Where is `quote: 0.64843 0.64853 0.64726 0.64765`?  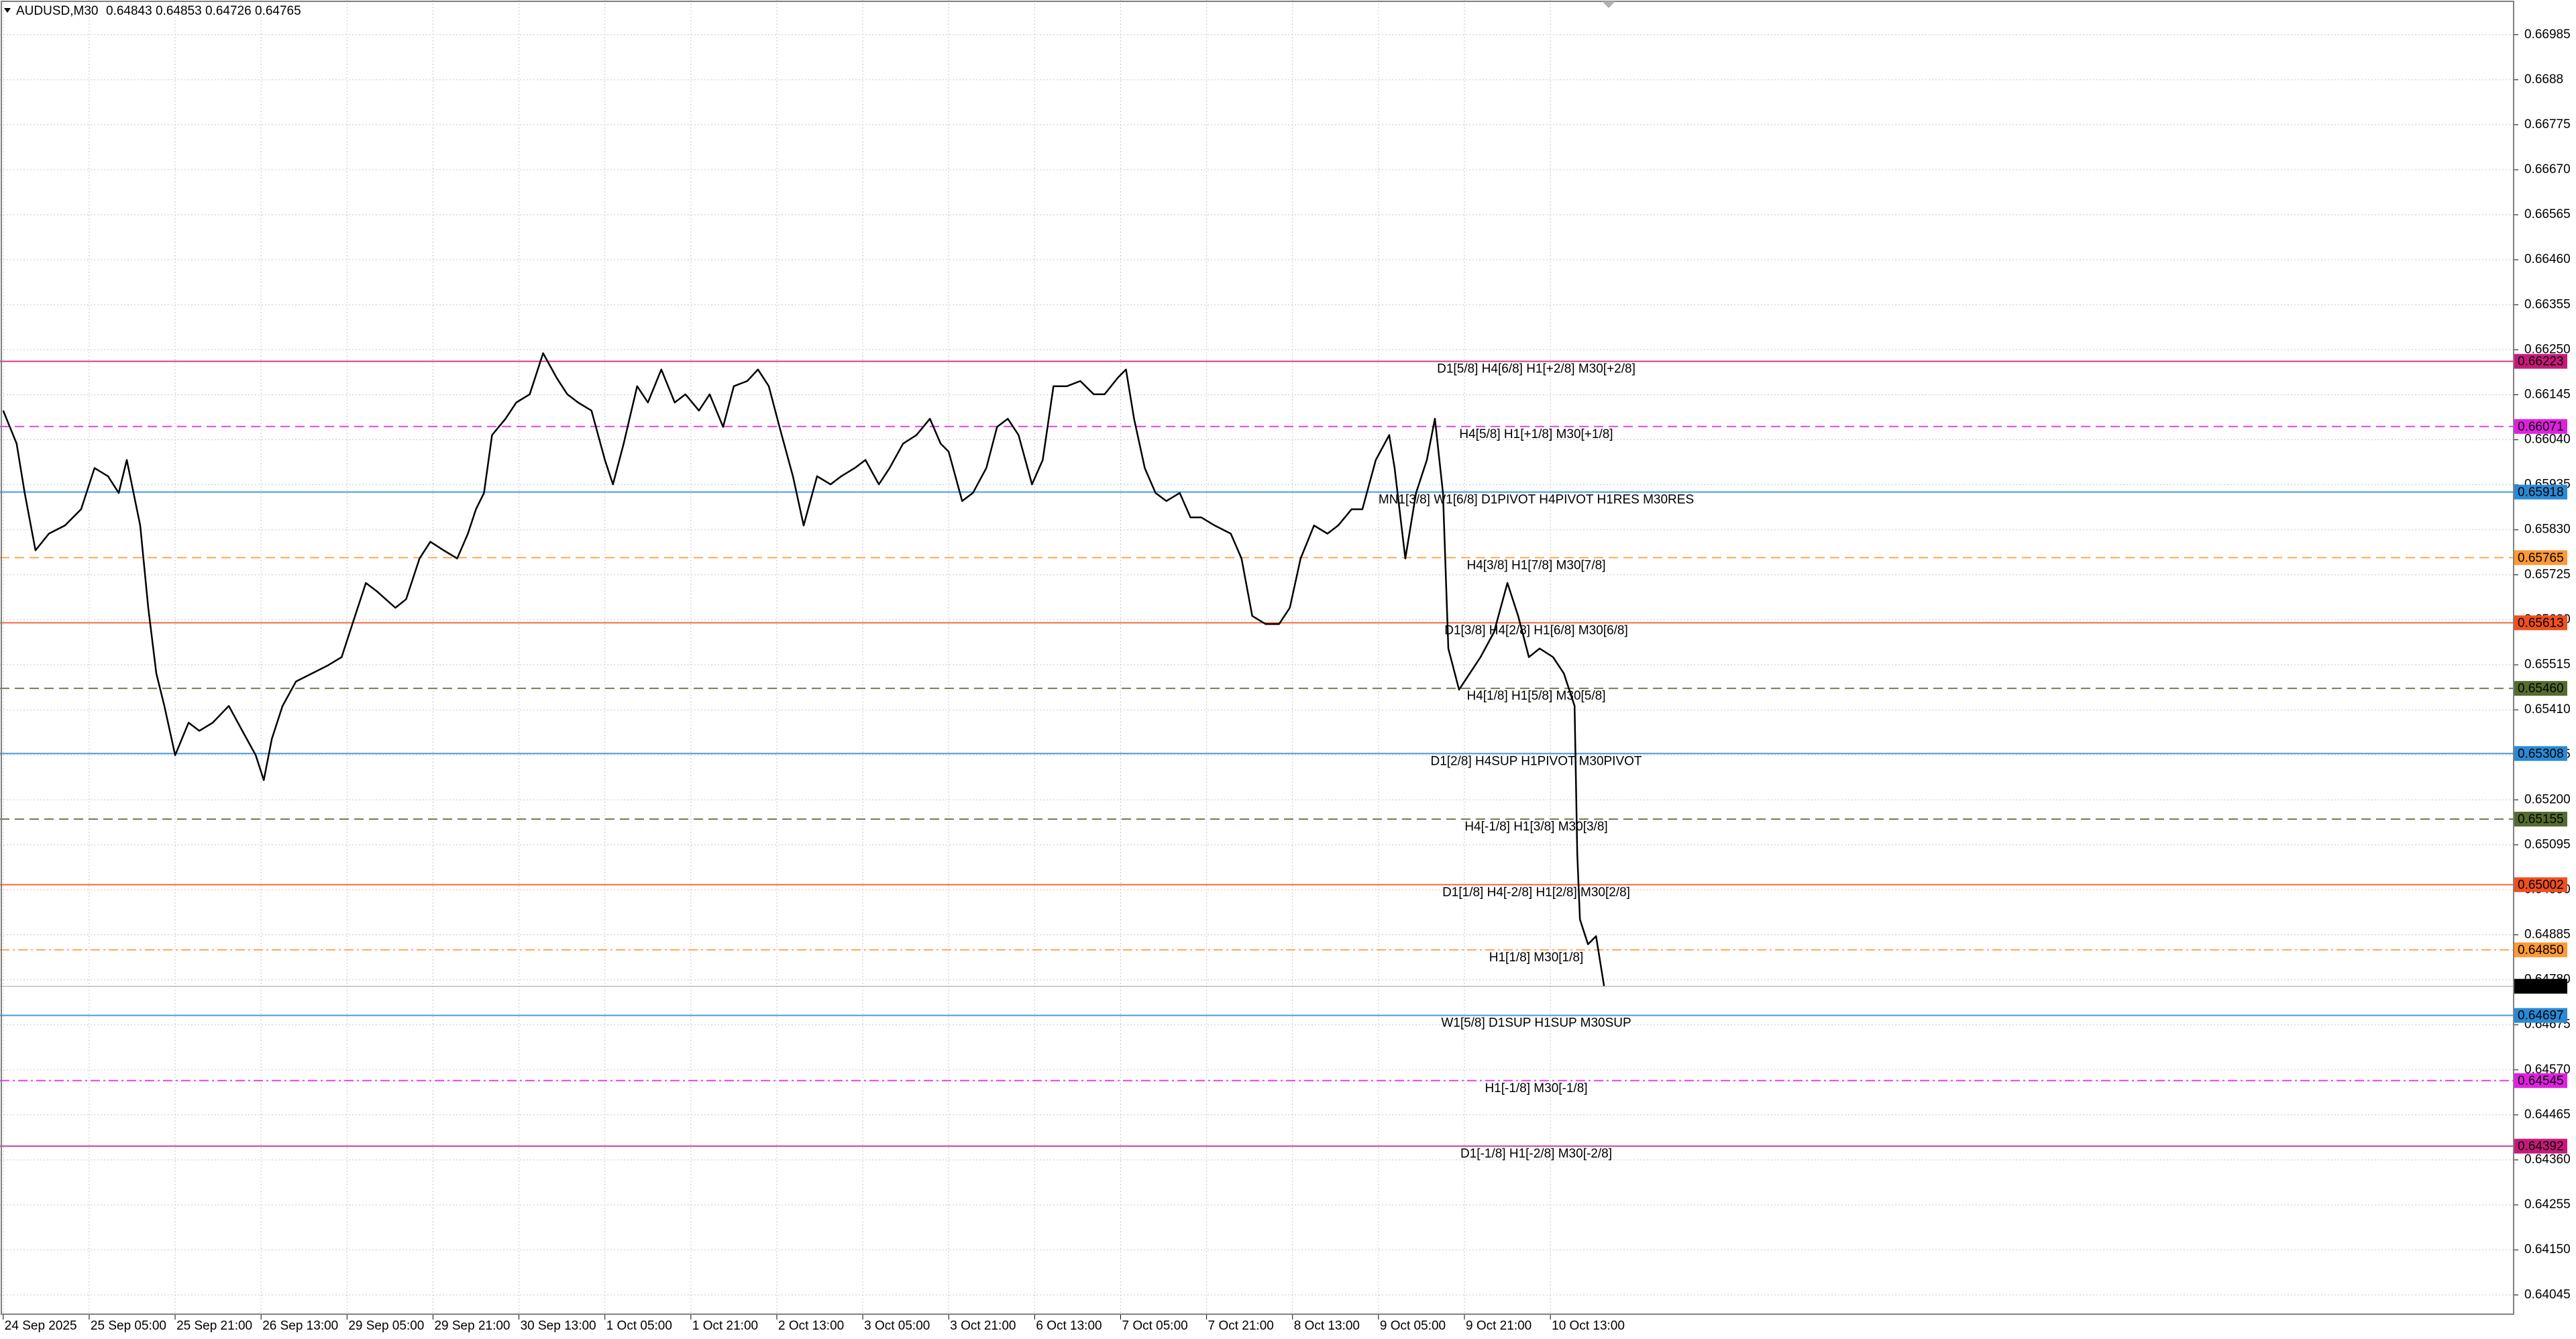
quote: 0.64843 0.64853 0.64726 0.64765 is located at coordinates (203, 11).